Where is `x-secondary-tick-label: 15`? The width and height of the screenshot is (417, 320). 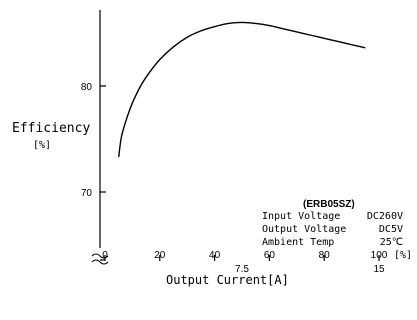
x-secondary-tick-label: 15 is located at coordinates (379, 269).